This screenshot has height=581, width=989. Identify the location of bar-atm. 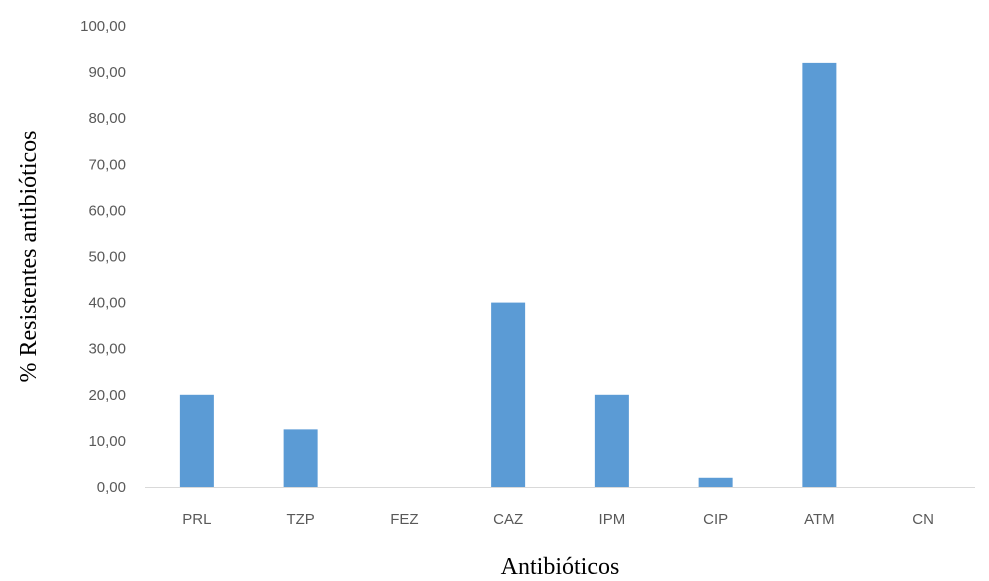
(819, 274).